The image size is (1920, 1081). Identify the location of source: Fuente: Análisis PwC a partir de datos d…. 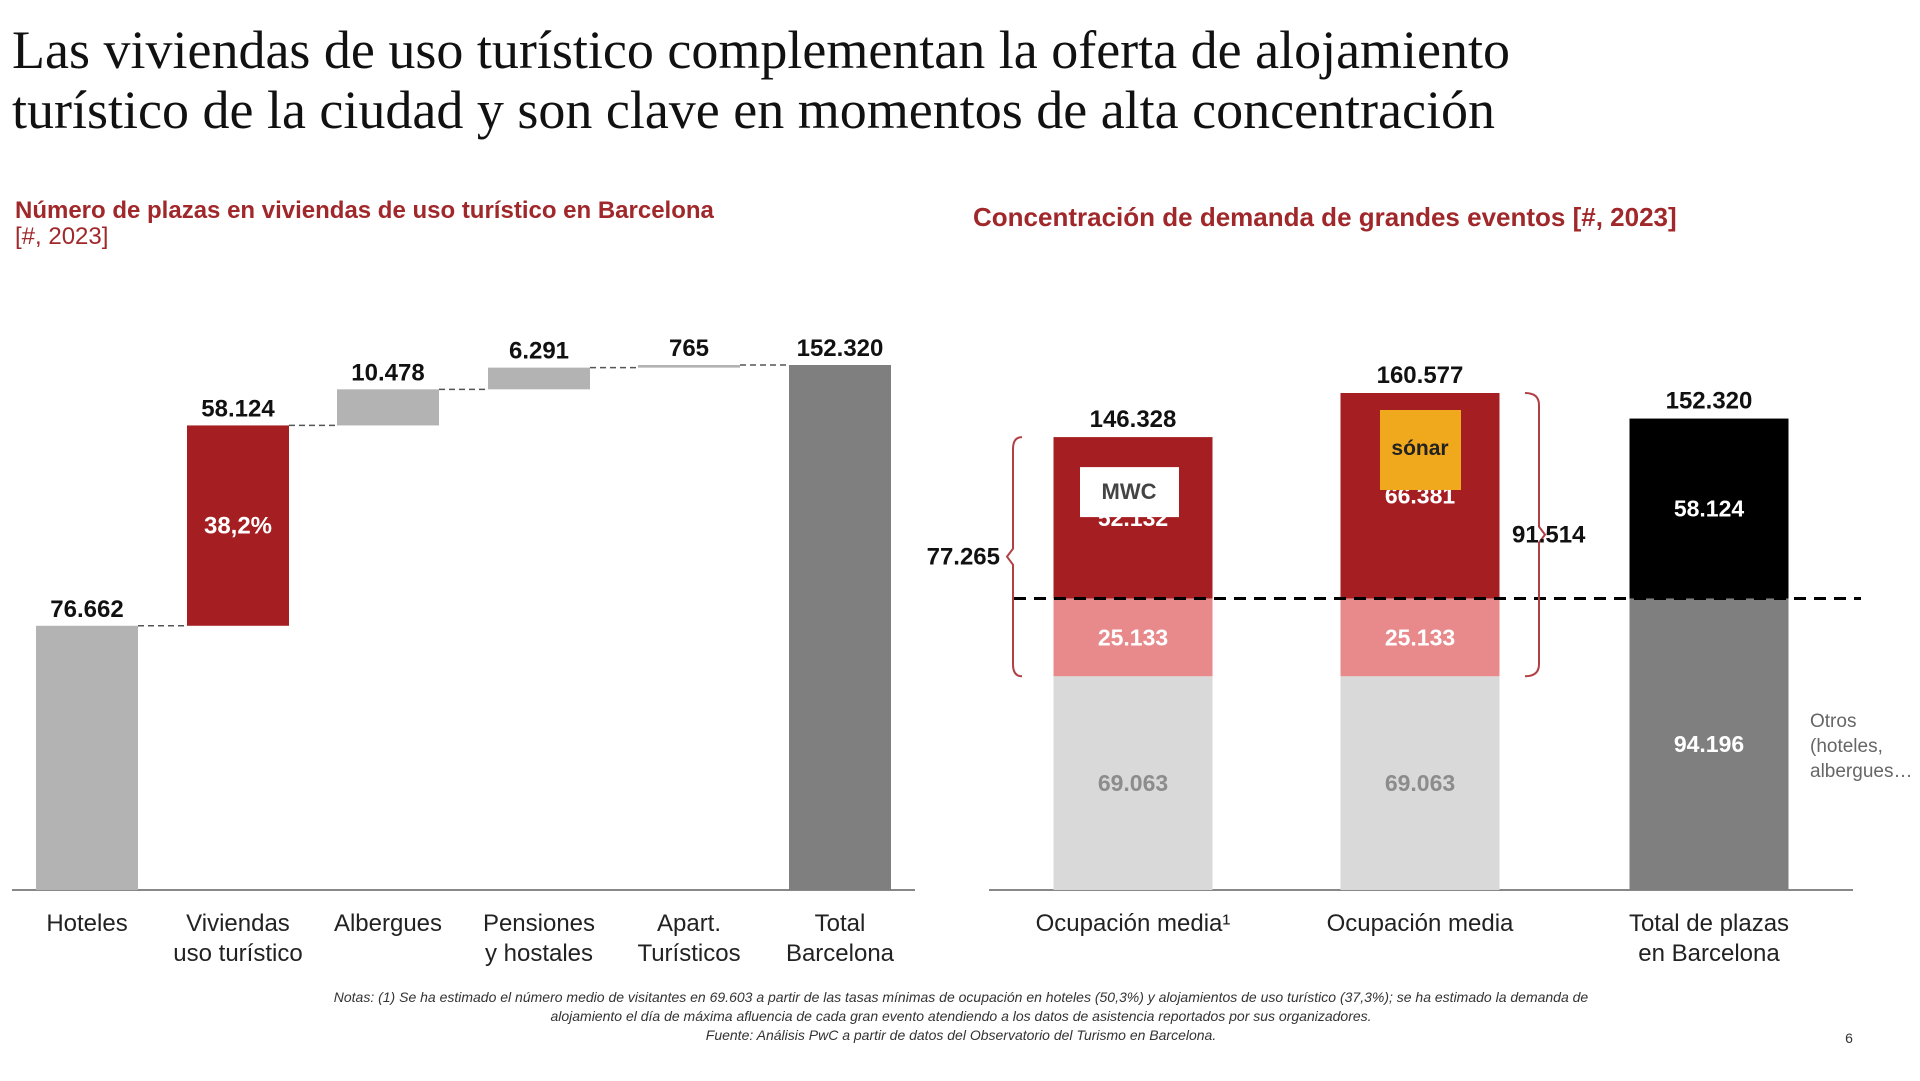
(961, 1035).